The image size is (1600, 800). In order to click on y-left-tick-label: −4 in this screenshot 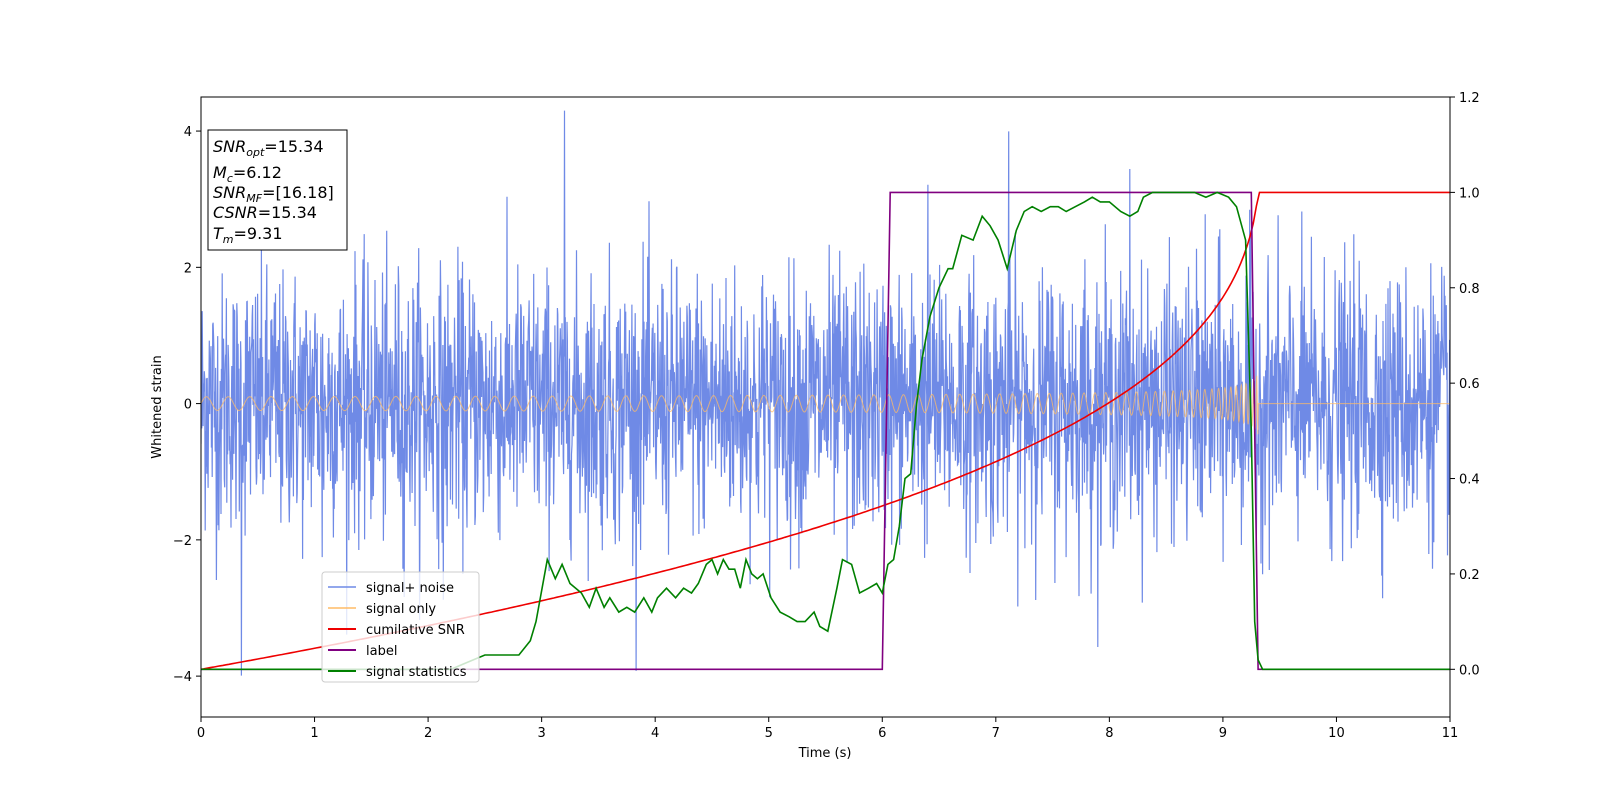, I will do `click(182, 677)`.